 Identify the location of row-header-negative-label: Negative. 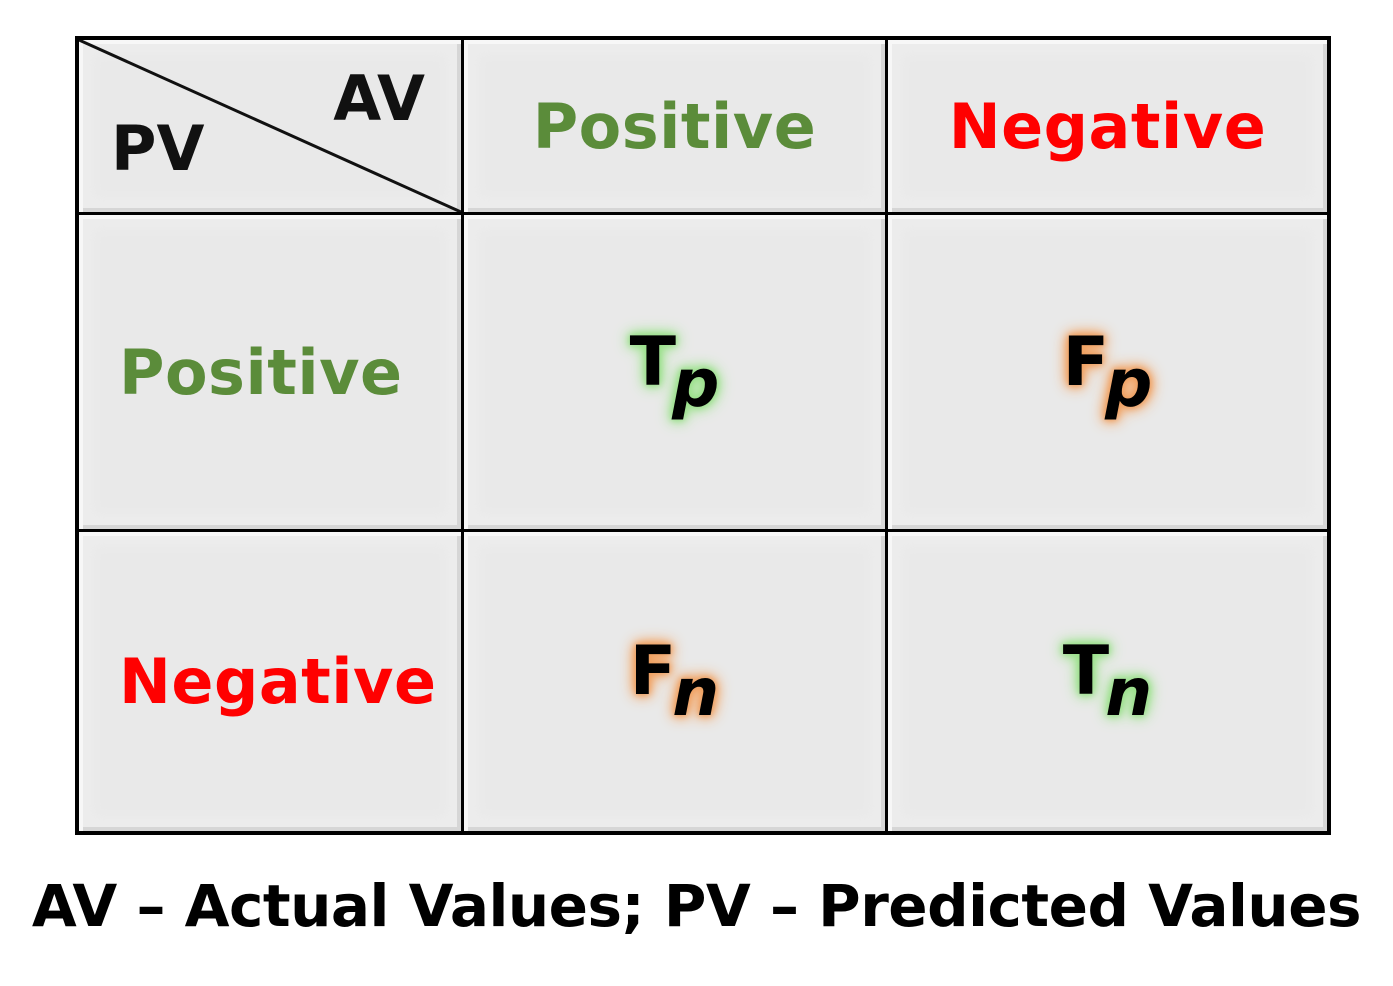
(278, 681).